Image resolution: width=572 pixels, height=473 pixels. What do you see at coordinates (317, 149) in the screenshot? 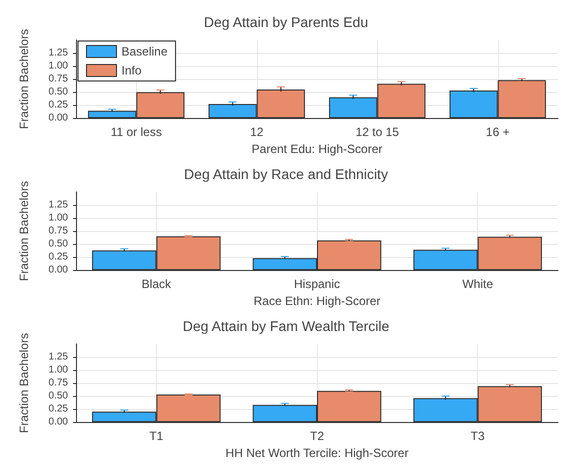
I see `x-axis-title: Parent Edu: High-Scorer` at bounding box center [317, 149].